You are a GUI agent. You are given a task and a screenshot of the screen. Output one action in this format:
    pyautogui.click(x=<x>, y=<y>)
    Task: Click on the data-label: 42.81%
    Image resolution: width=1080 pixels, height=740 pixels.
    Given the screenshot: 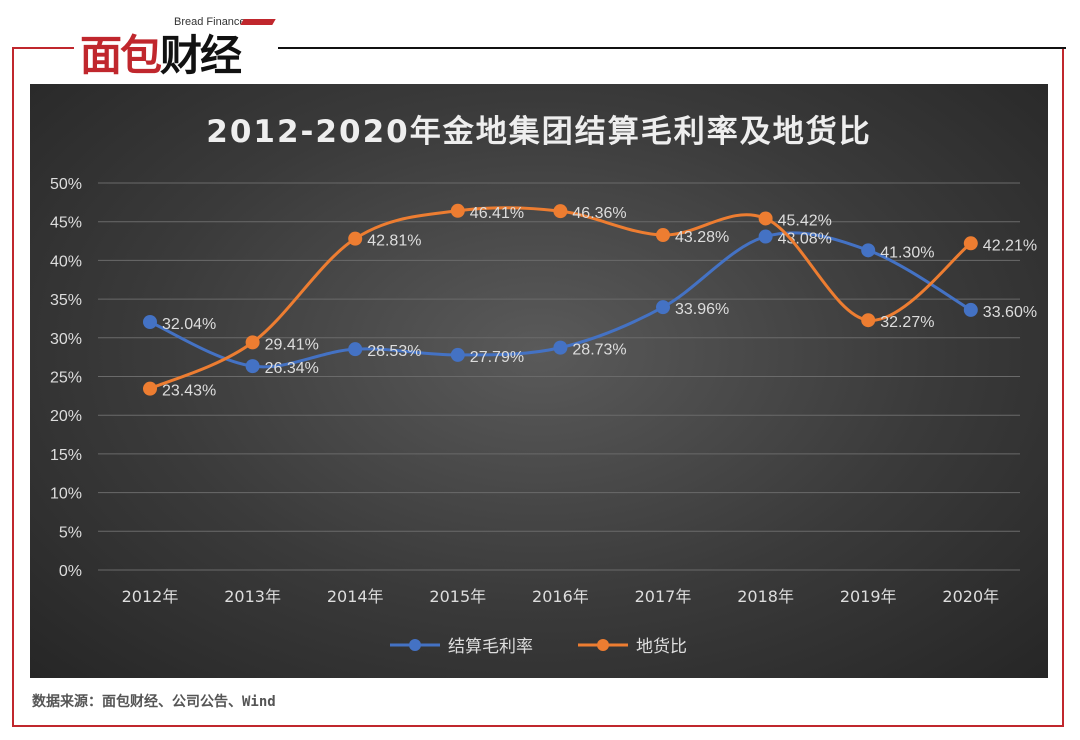 What is the action you would take?
    pyautogui.click(x=394, y=241)
    